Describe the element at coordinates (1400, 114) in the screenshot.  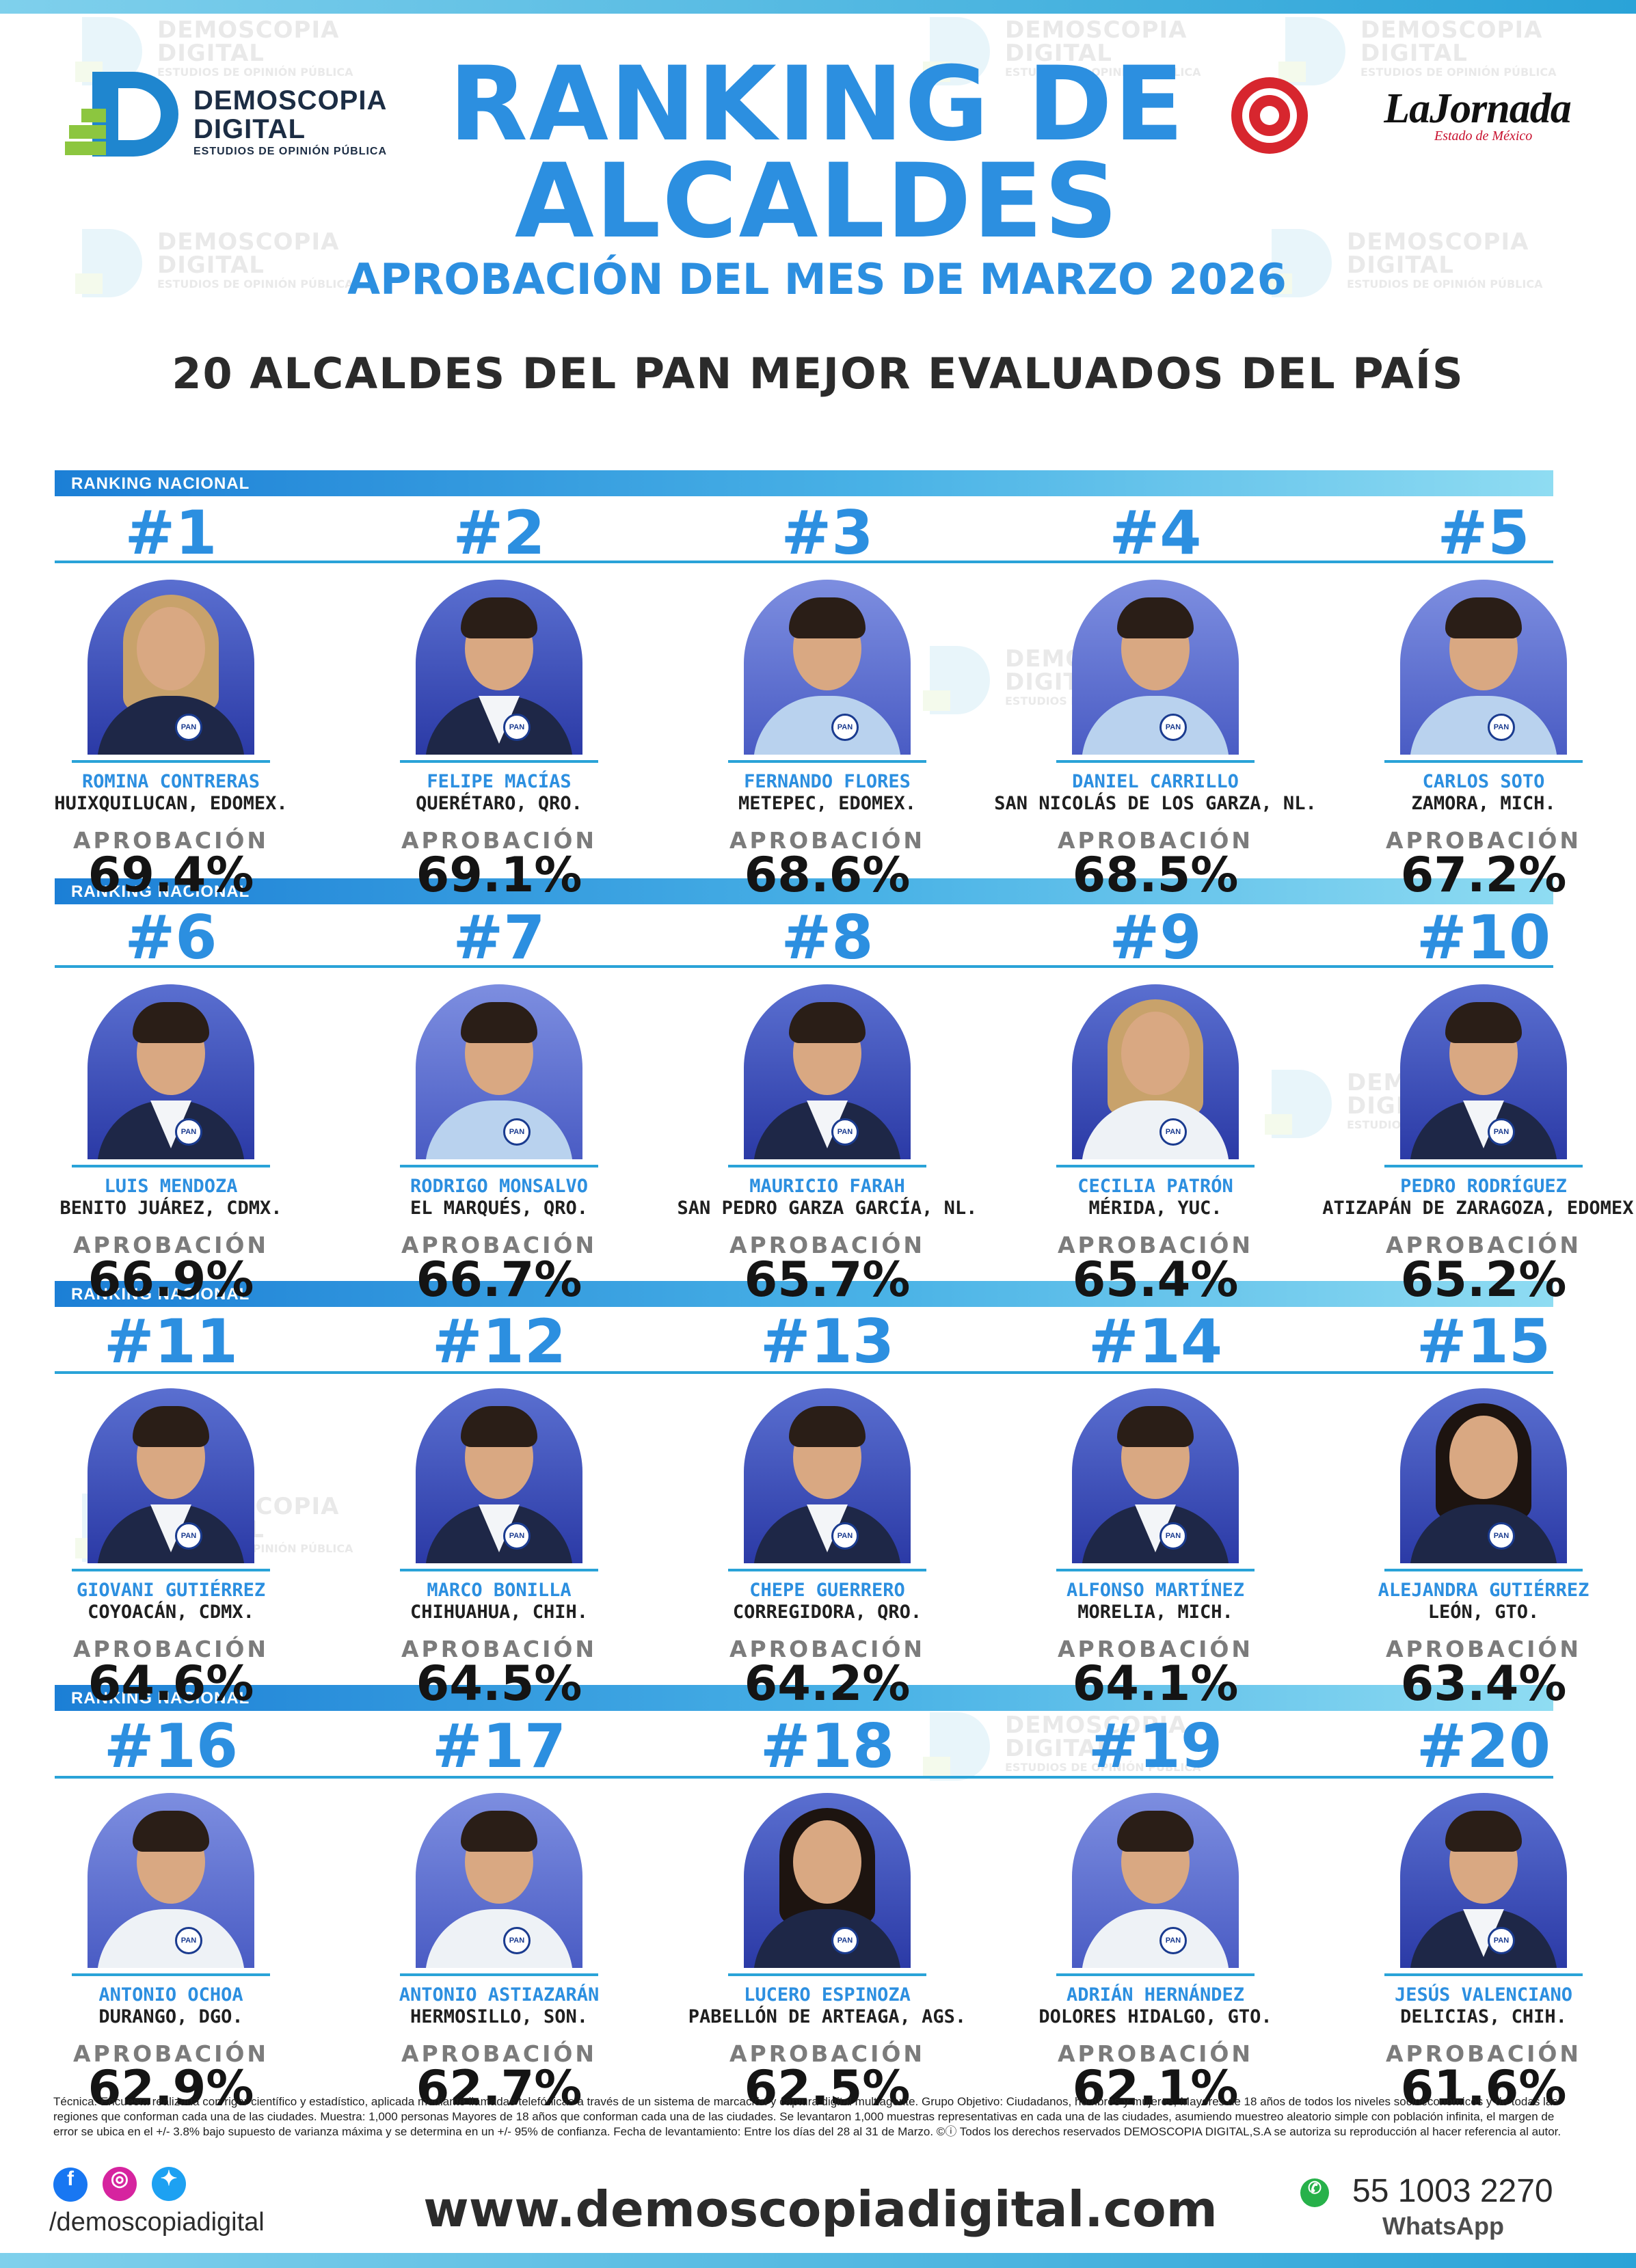
I see `lajornada-logo: LaJornada Estado de México` at that location.